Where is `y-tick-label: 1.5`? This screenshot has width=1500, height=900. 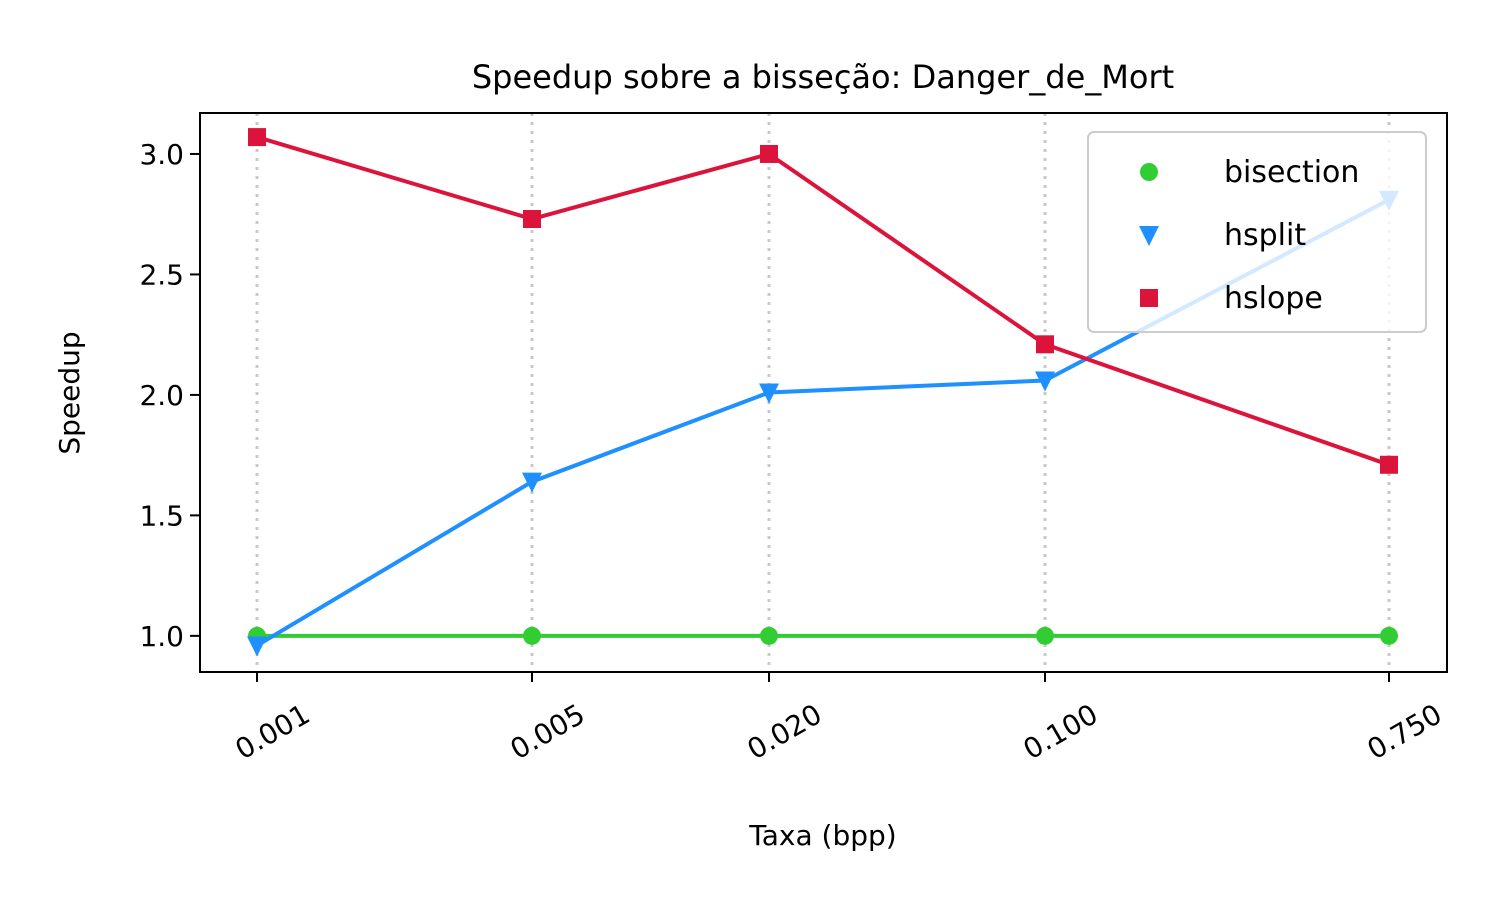
y-tick-label: 1.5 is located at coordinates (161, 515).